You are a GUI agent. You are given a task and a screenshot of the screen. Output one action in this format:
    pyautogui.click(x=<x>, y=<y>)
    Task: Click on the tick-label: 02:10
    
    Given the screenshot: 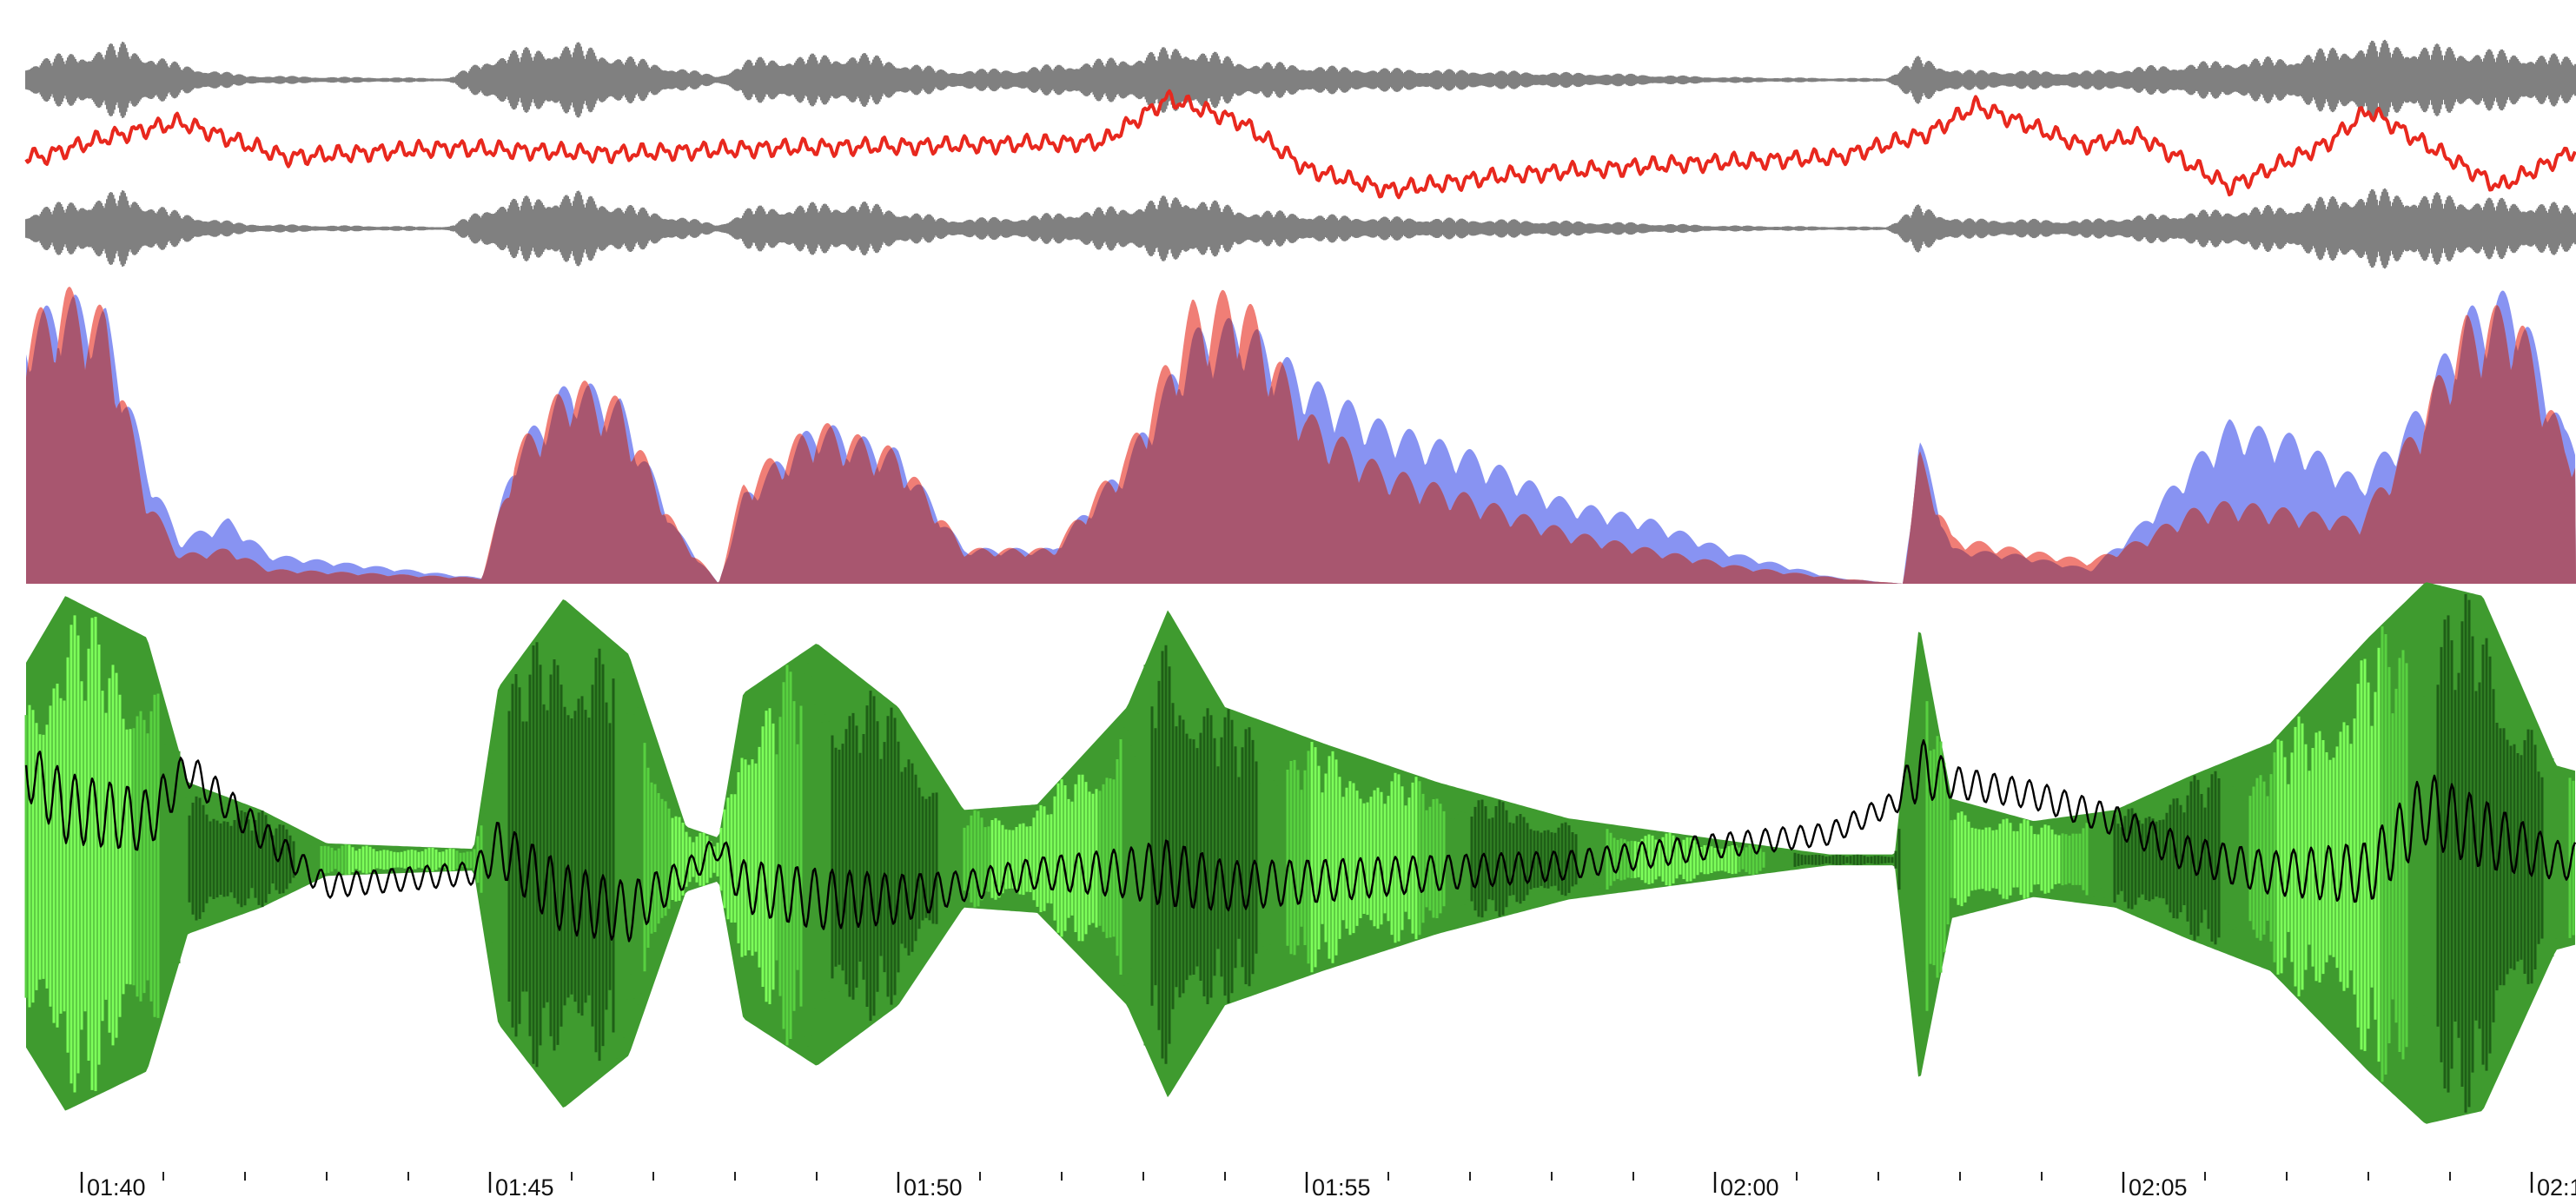 What is the action you would take?
    pyautogui.click(x=2556, y=1187)
    